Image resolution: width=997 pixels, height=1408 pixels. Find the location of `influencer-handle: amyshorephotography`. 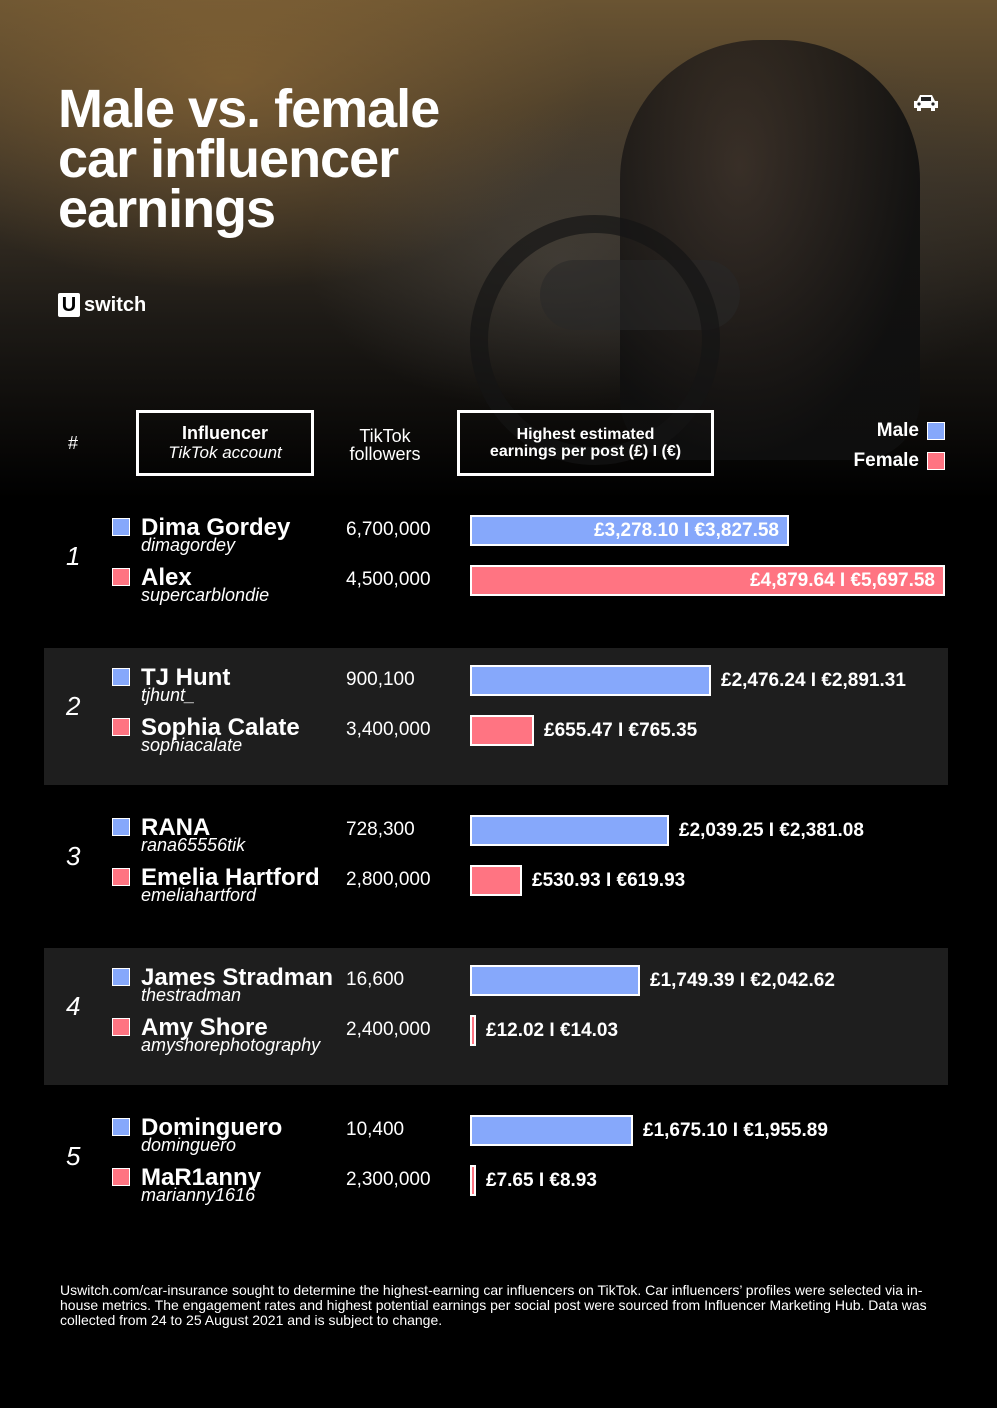

influencer-handle: amyshorephotography is located at coordinates (231, 1045).